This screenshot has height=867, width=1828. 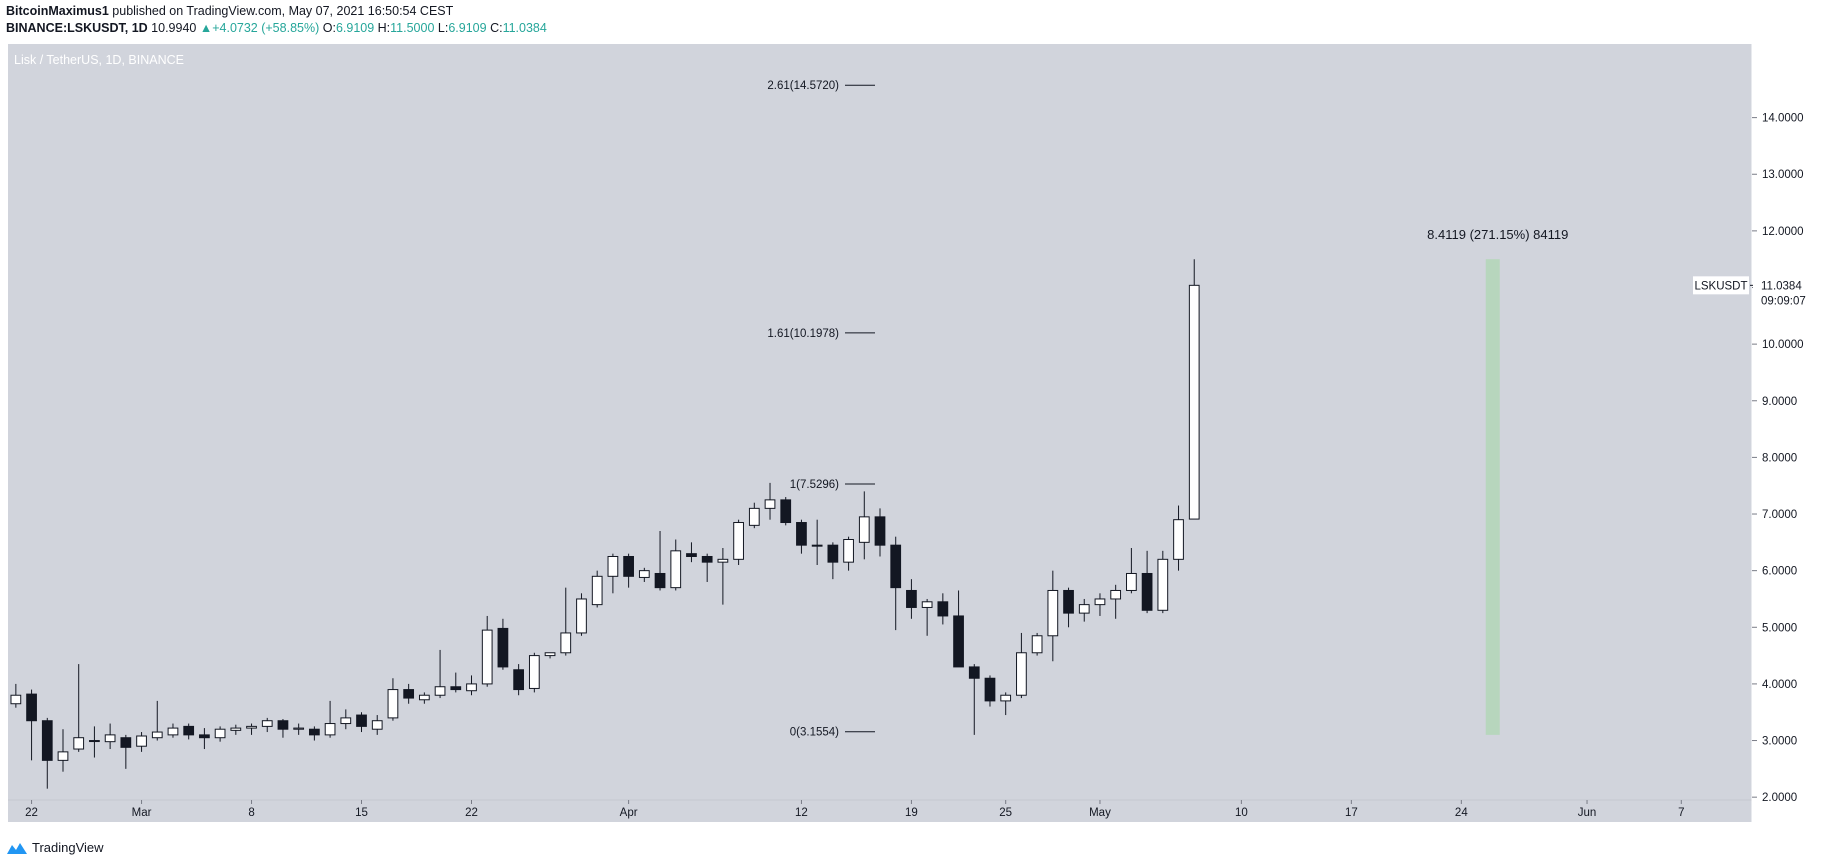 What do you see at coordinates (329, 28) in the screenshot?
I see `open-label: O:` at bounding box center [329, 28].